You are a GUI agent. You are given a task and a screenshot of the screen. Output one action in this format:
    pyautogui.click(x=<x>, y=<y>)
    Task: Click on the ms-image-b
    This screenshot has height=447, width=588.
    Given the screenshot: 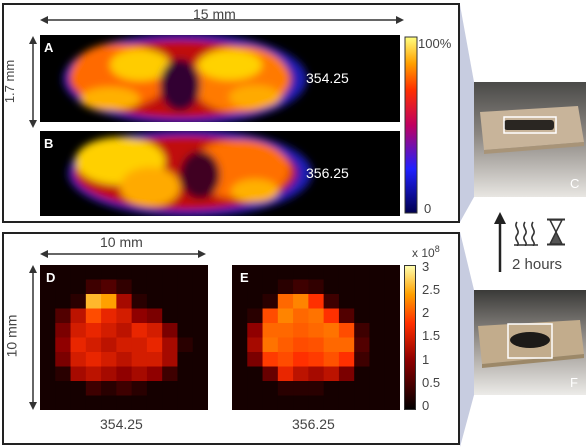 What is the action you would take?
    pyautogui.click(x=220, y=173)
    